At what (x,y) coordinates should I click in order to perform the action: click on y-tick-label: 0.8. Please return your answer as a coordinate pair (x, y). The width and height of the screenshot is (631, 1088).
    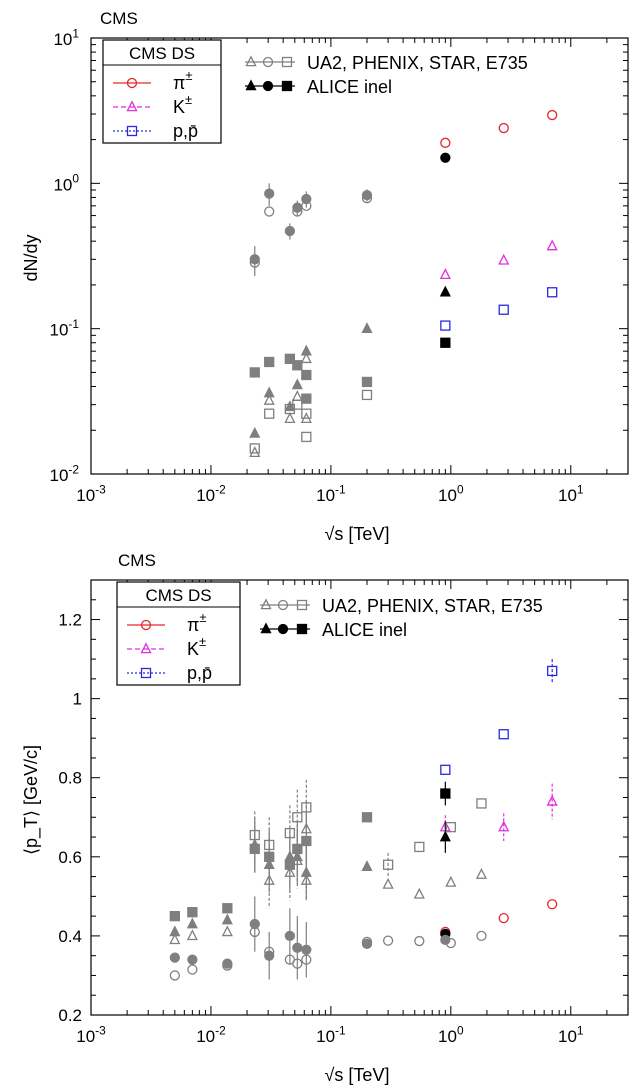
    Looking at the image, I should click on (70, 778).